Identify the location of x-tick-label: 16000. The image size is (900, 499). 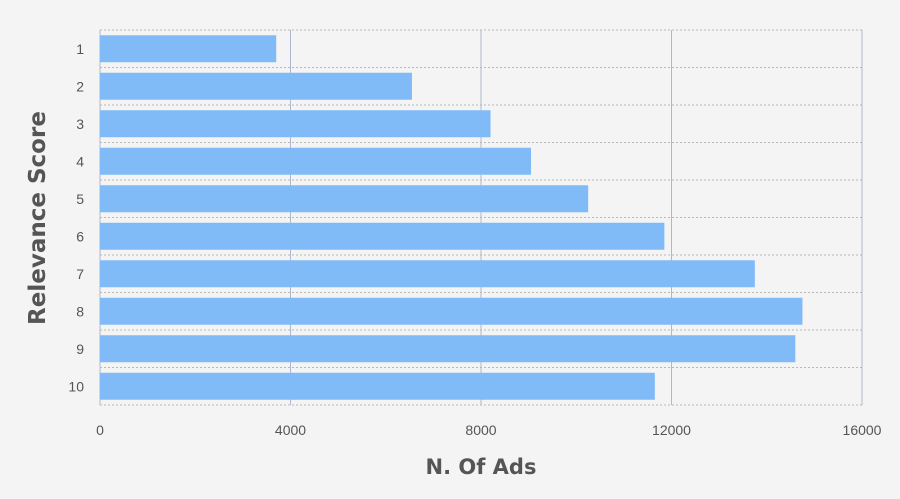
(862, 430).